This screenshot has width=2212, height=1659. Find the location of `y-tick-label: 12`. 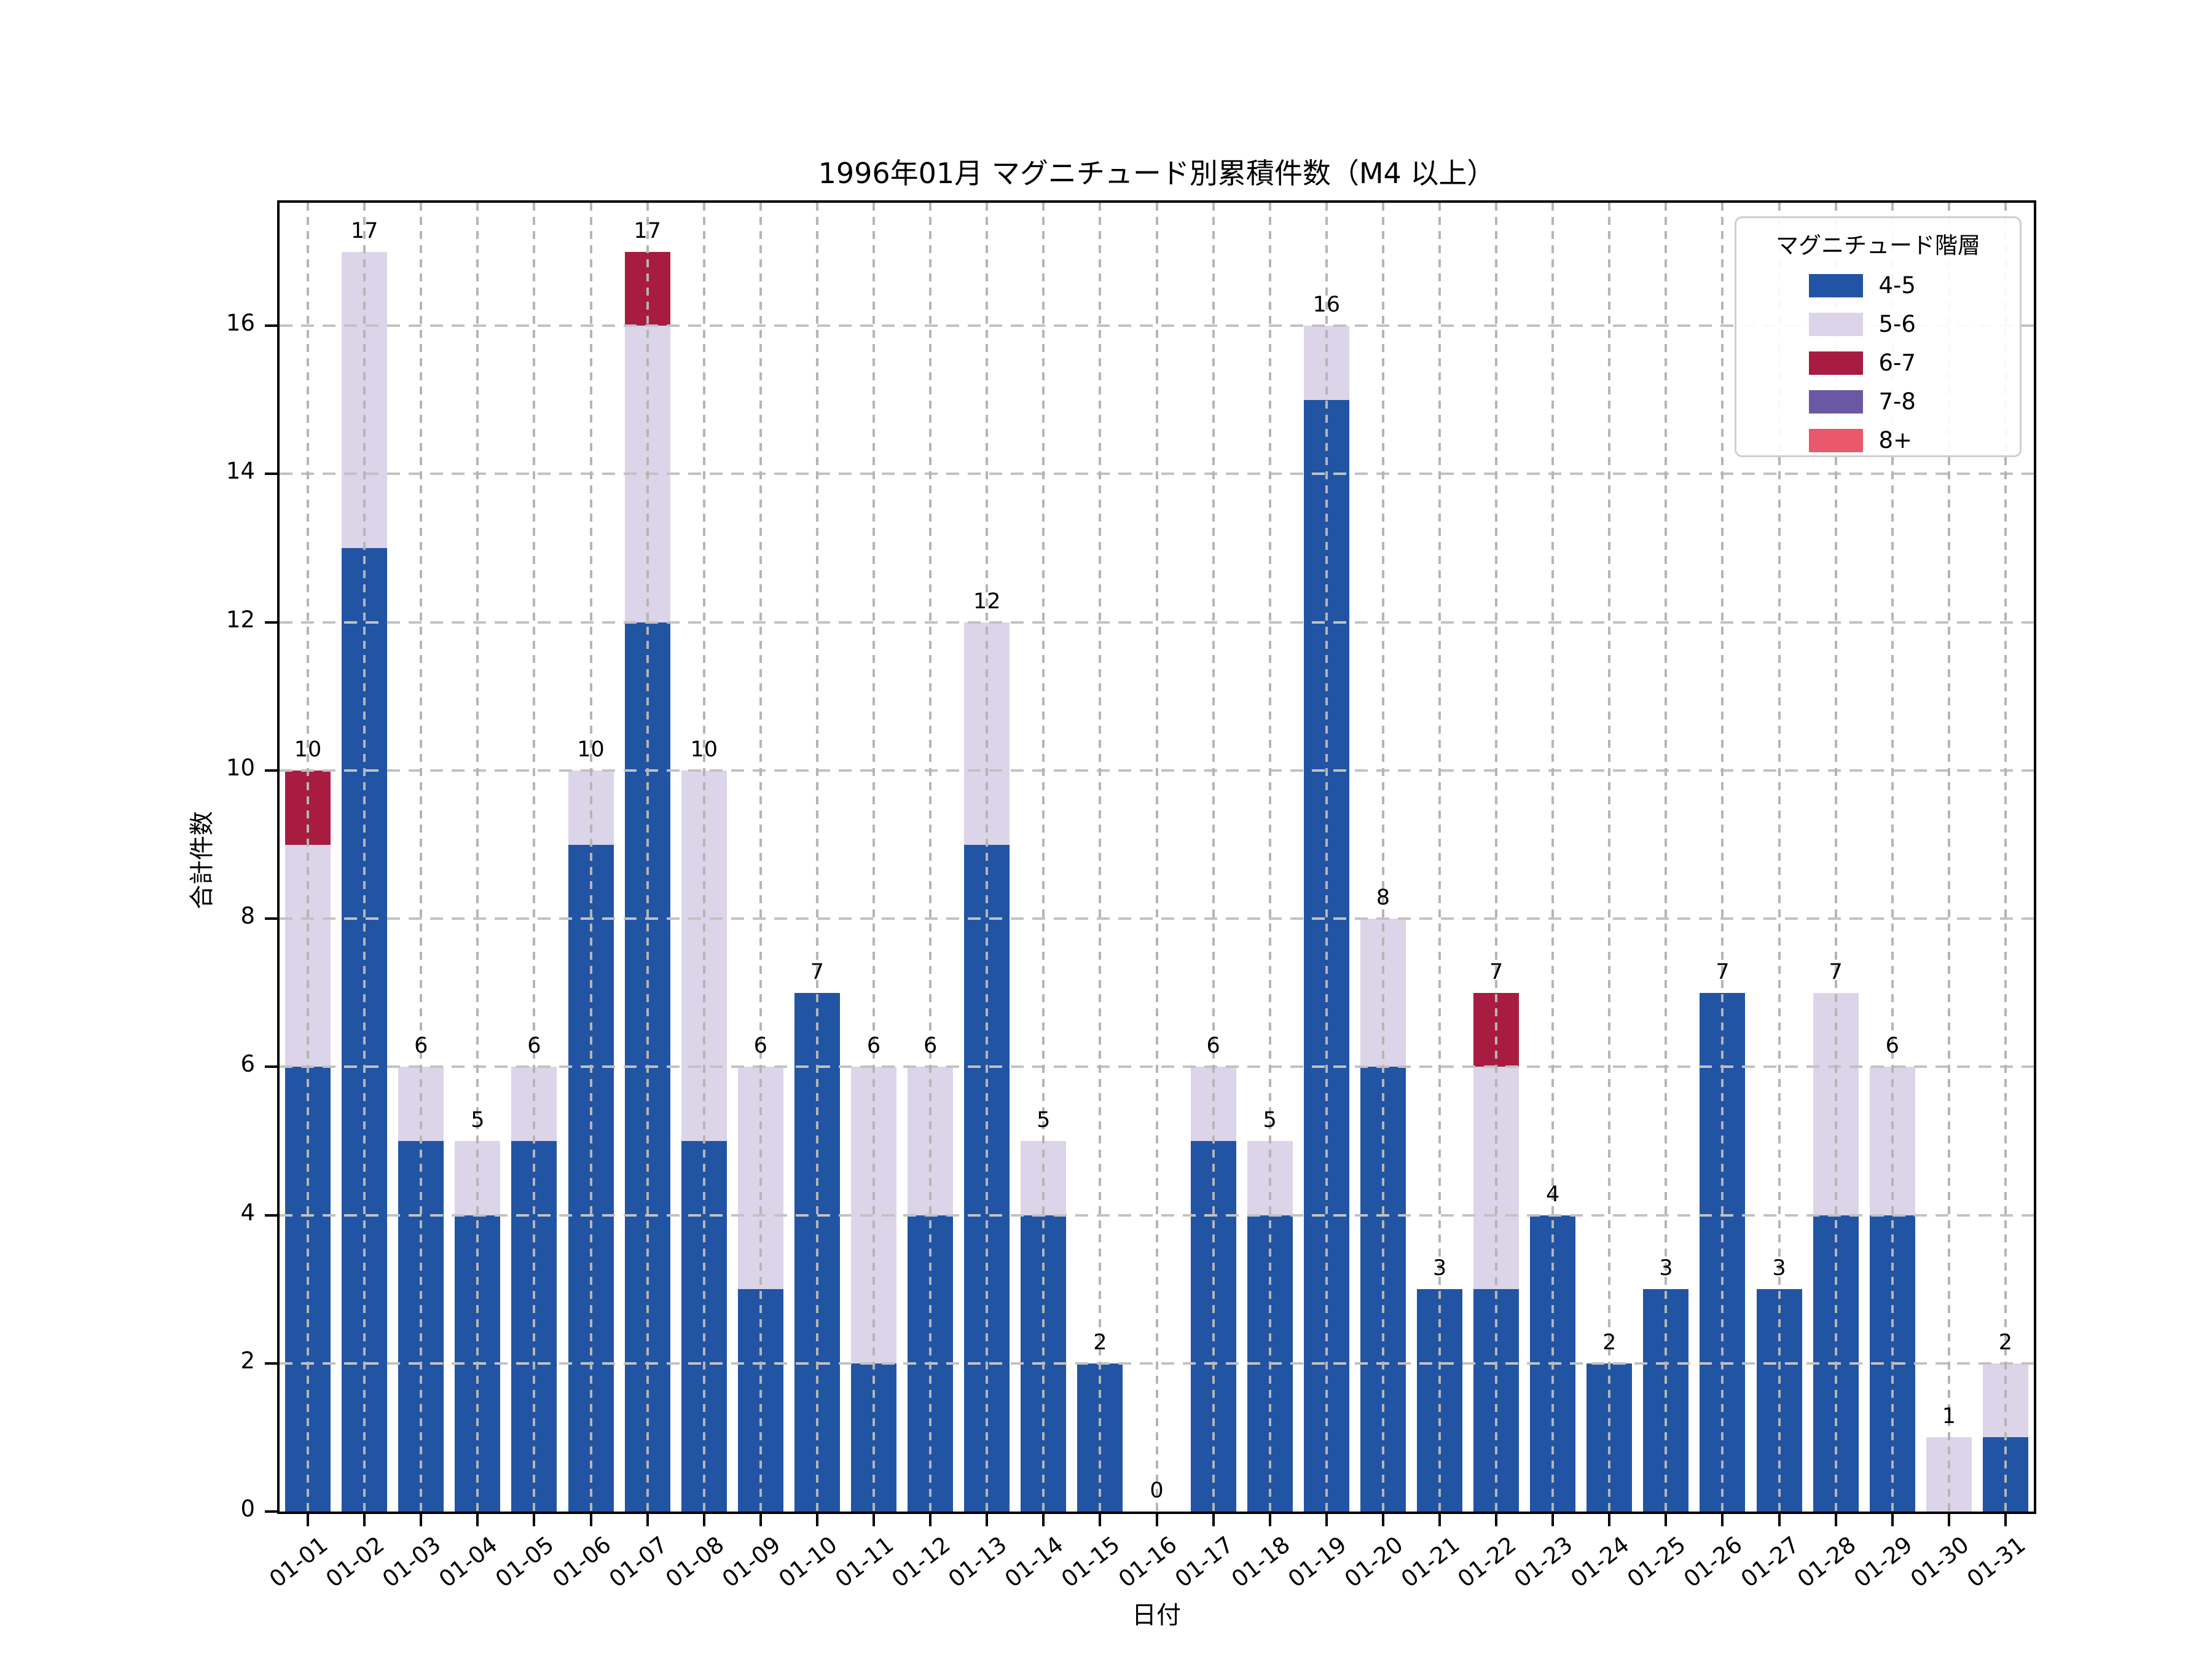

y-tick-label: 12 is located at coordinates (240, 619).